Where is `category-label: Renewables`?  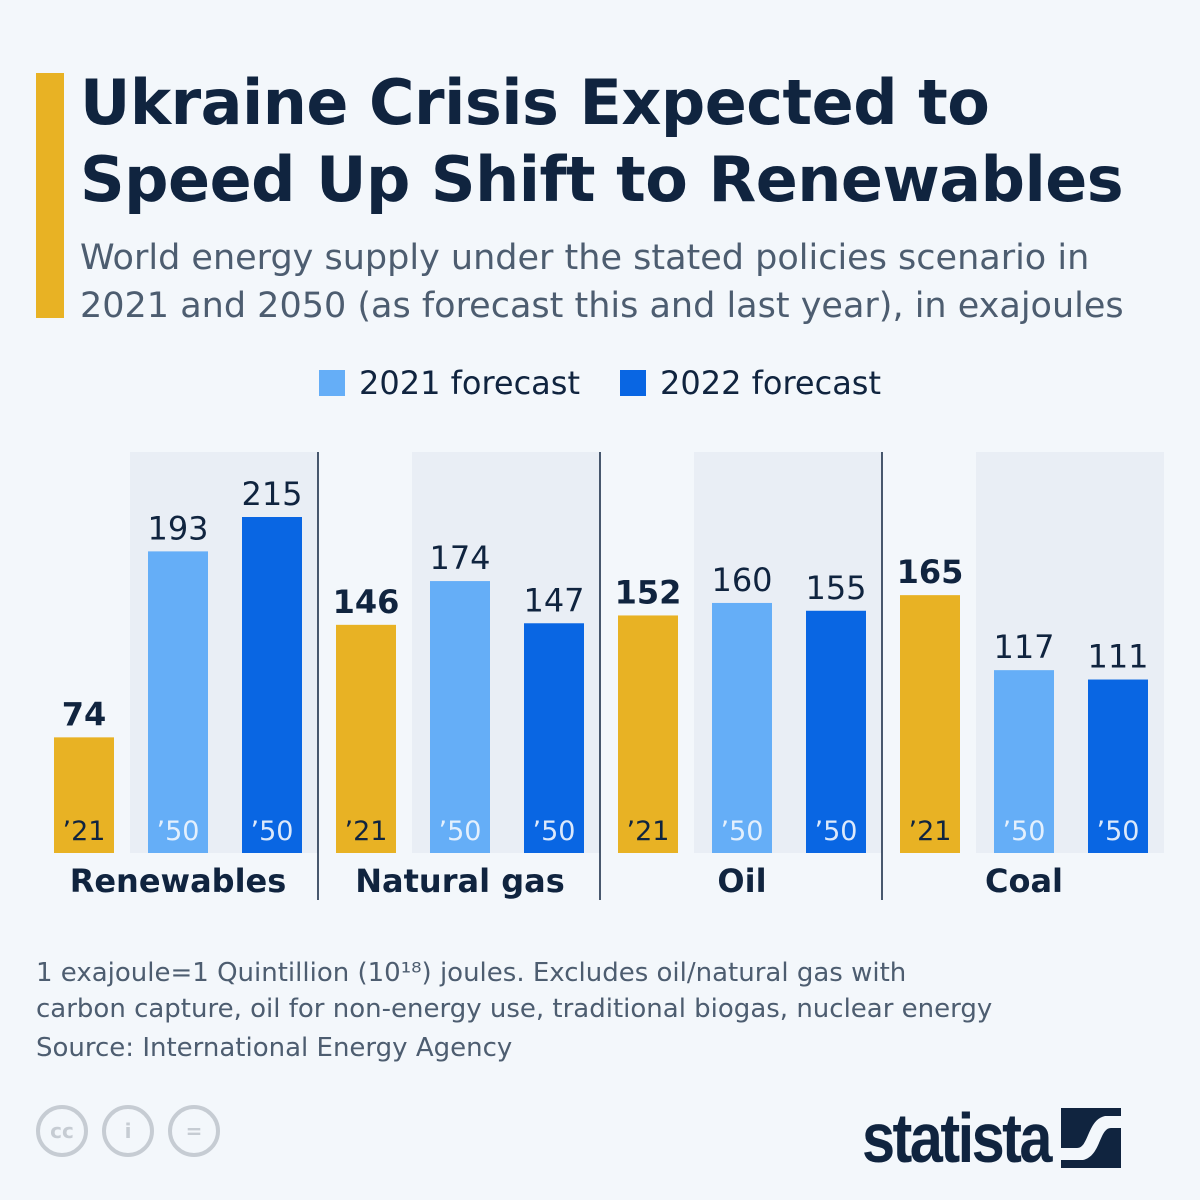 category-label: Renewables is located at coordinates (178, 881).